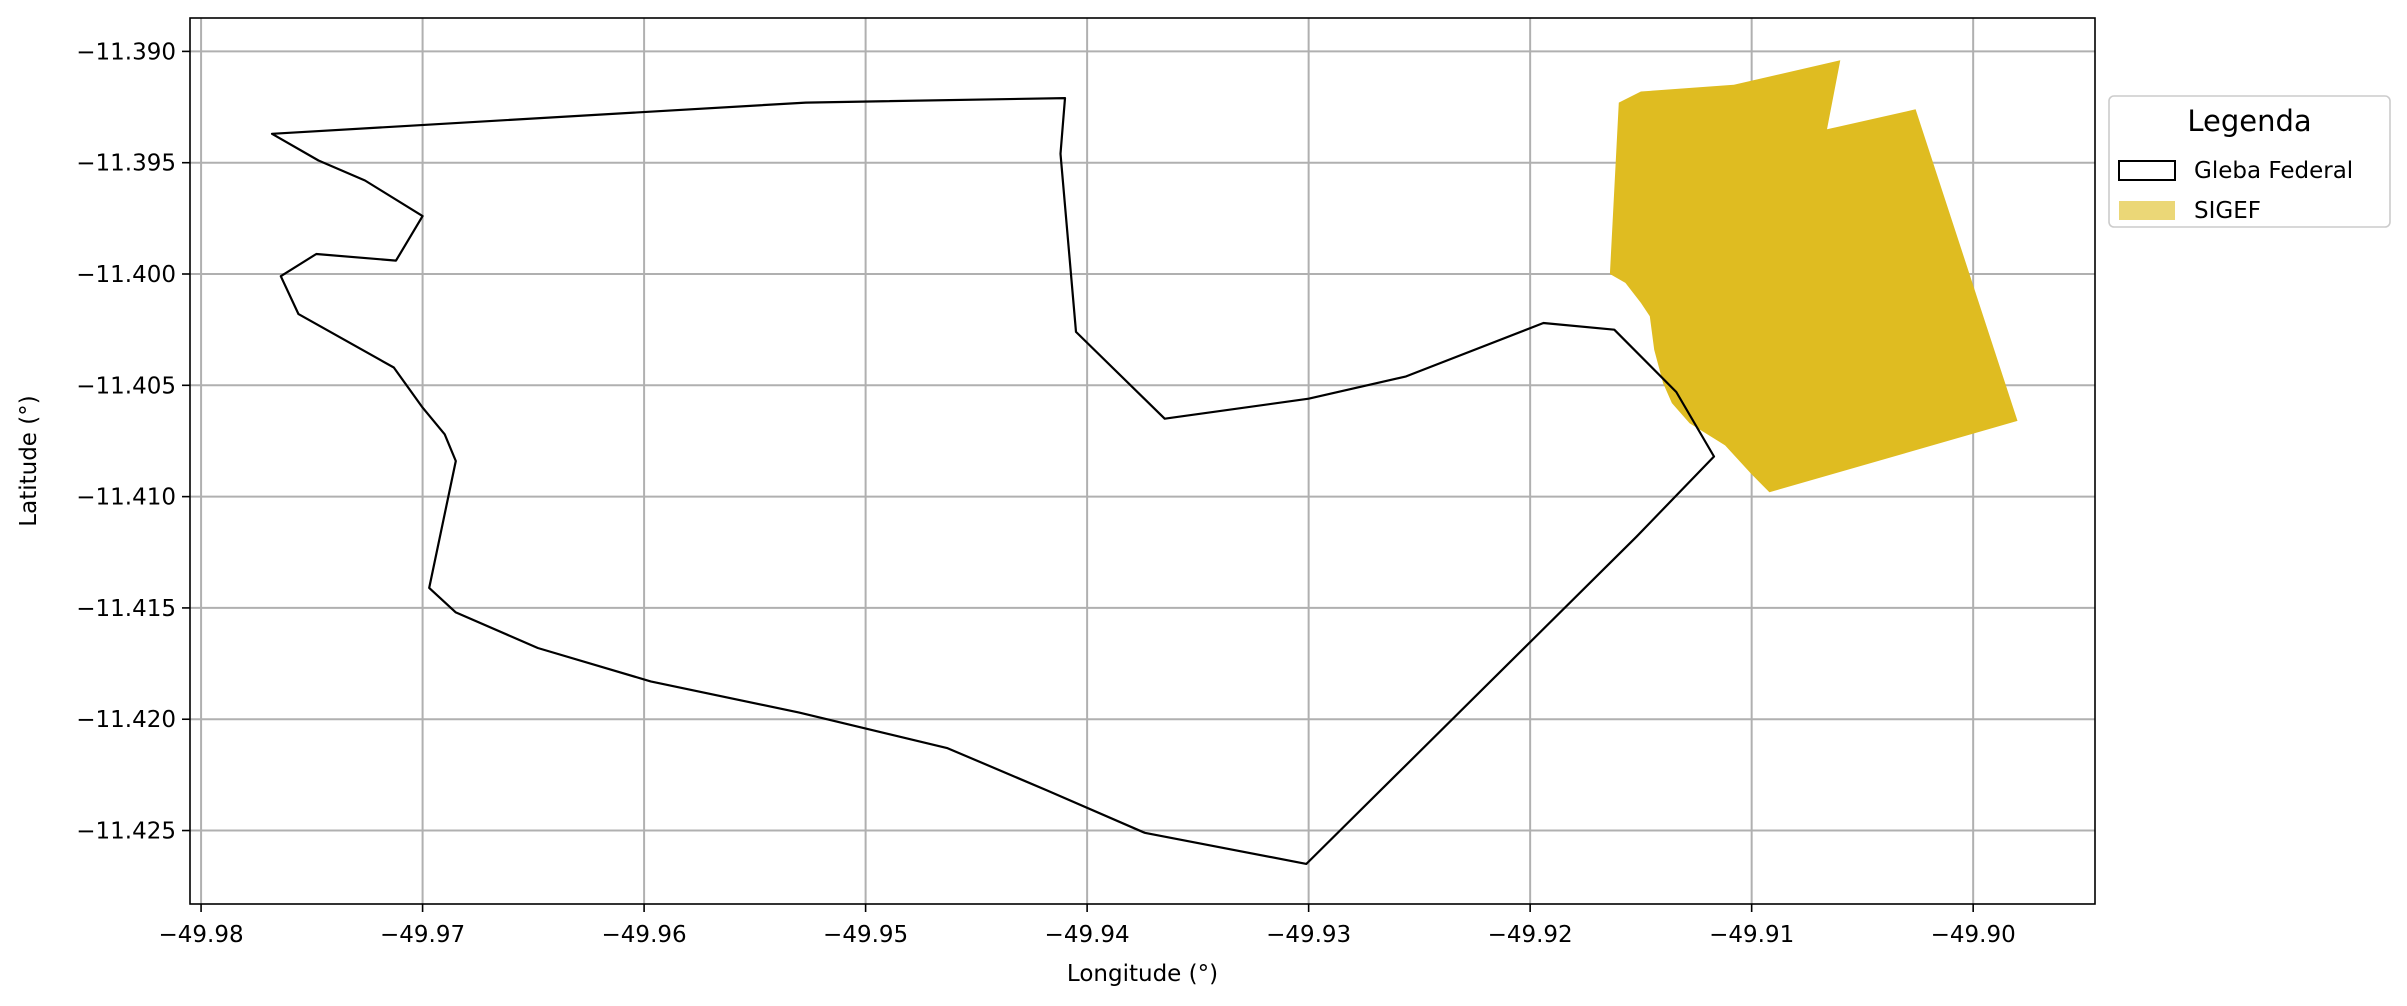  What do you see at coordinates (1308, 935) in the screenshot?
I see `x-tick-label: −49.93` at bounding box center [1308, 935].